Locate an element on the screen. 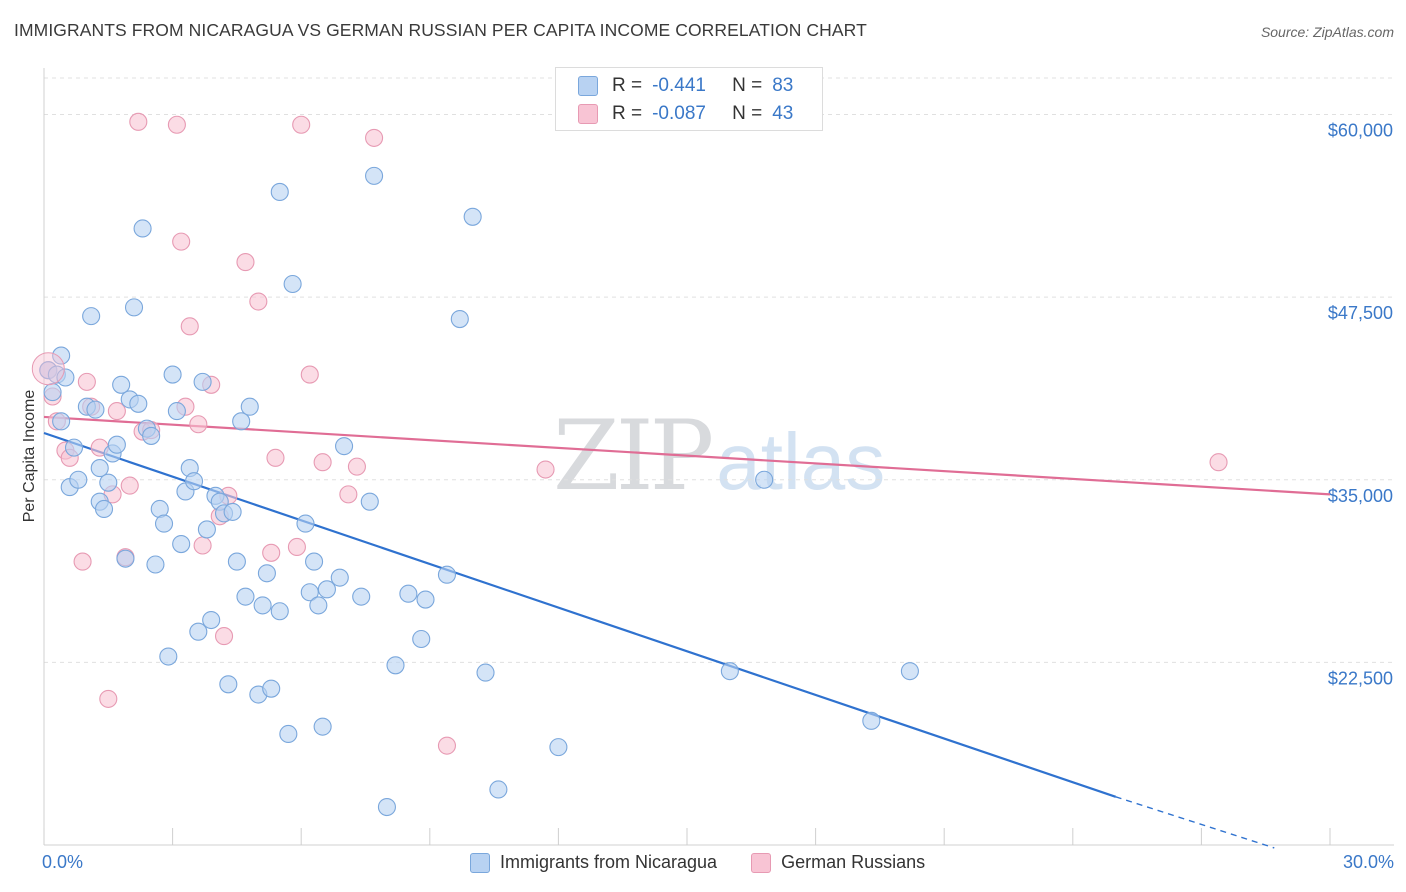  pink-swatch-icon is located at coordinates (761, 862).